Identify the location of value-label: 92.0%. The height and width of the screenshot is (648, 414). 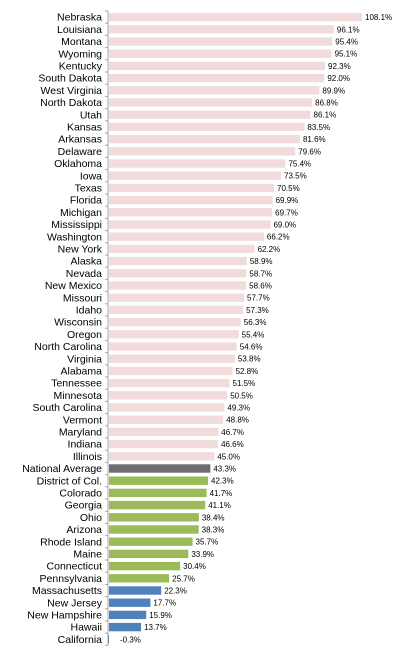
(338, 78).